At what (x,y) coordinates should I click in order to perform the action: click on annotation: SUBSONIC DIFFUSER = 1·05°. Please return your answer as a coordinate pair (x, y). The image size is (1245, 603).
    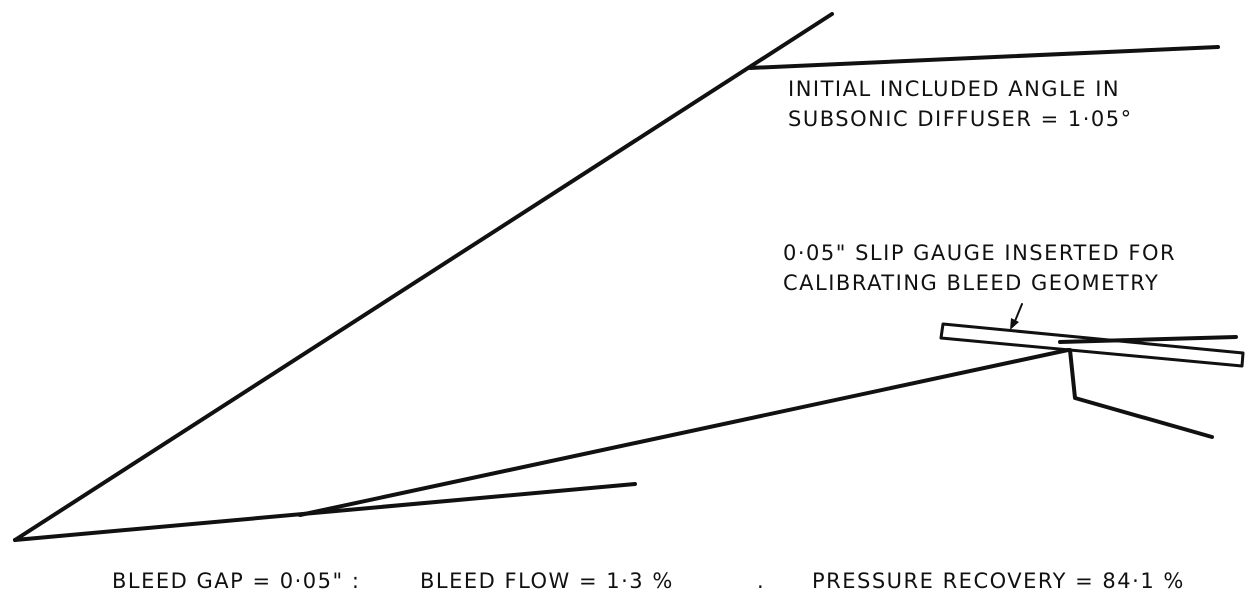
    Looking at the image, I should click on (960, 119).